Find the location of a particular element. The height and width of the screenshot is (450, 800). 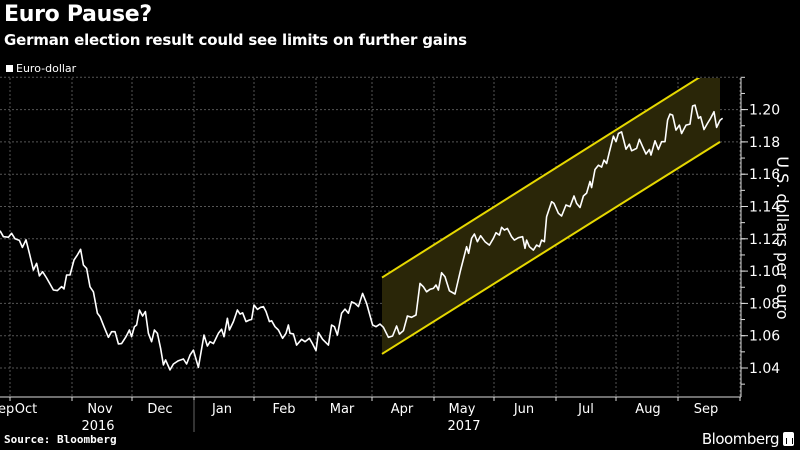

x-tick-label: Jul is located at coordinates (585, 409).